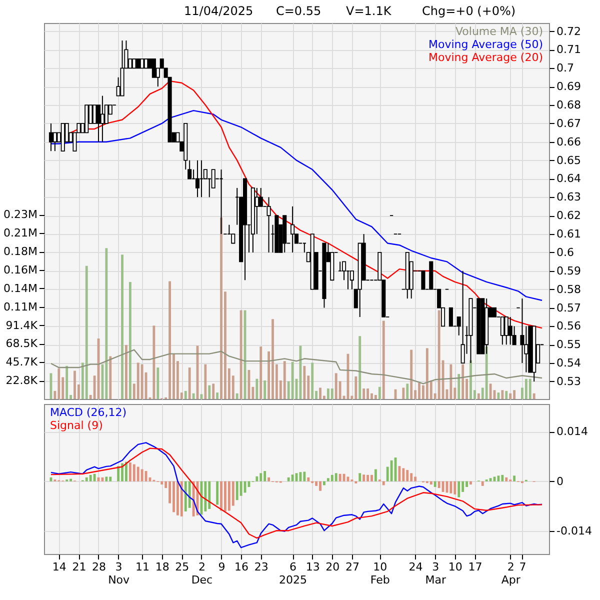  Describe the element at coordinates (296, 366) in the screenshot. I see `line-series` at that location.